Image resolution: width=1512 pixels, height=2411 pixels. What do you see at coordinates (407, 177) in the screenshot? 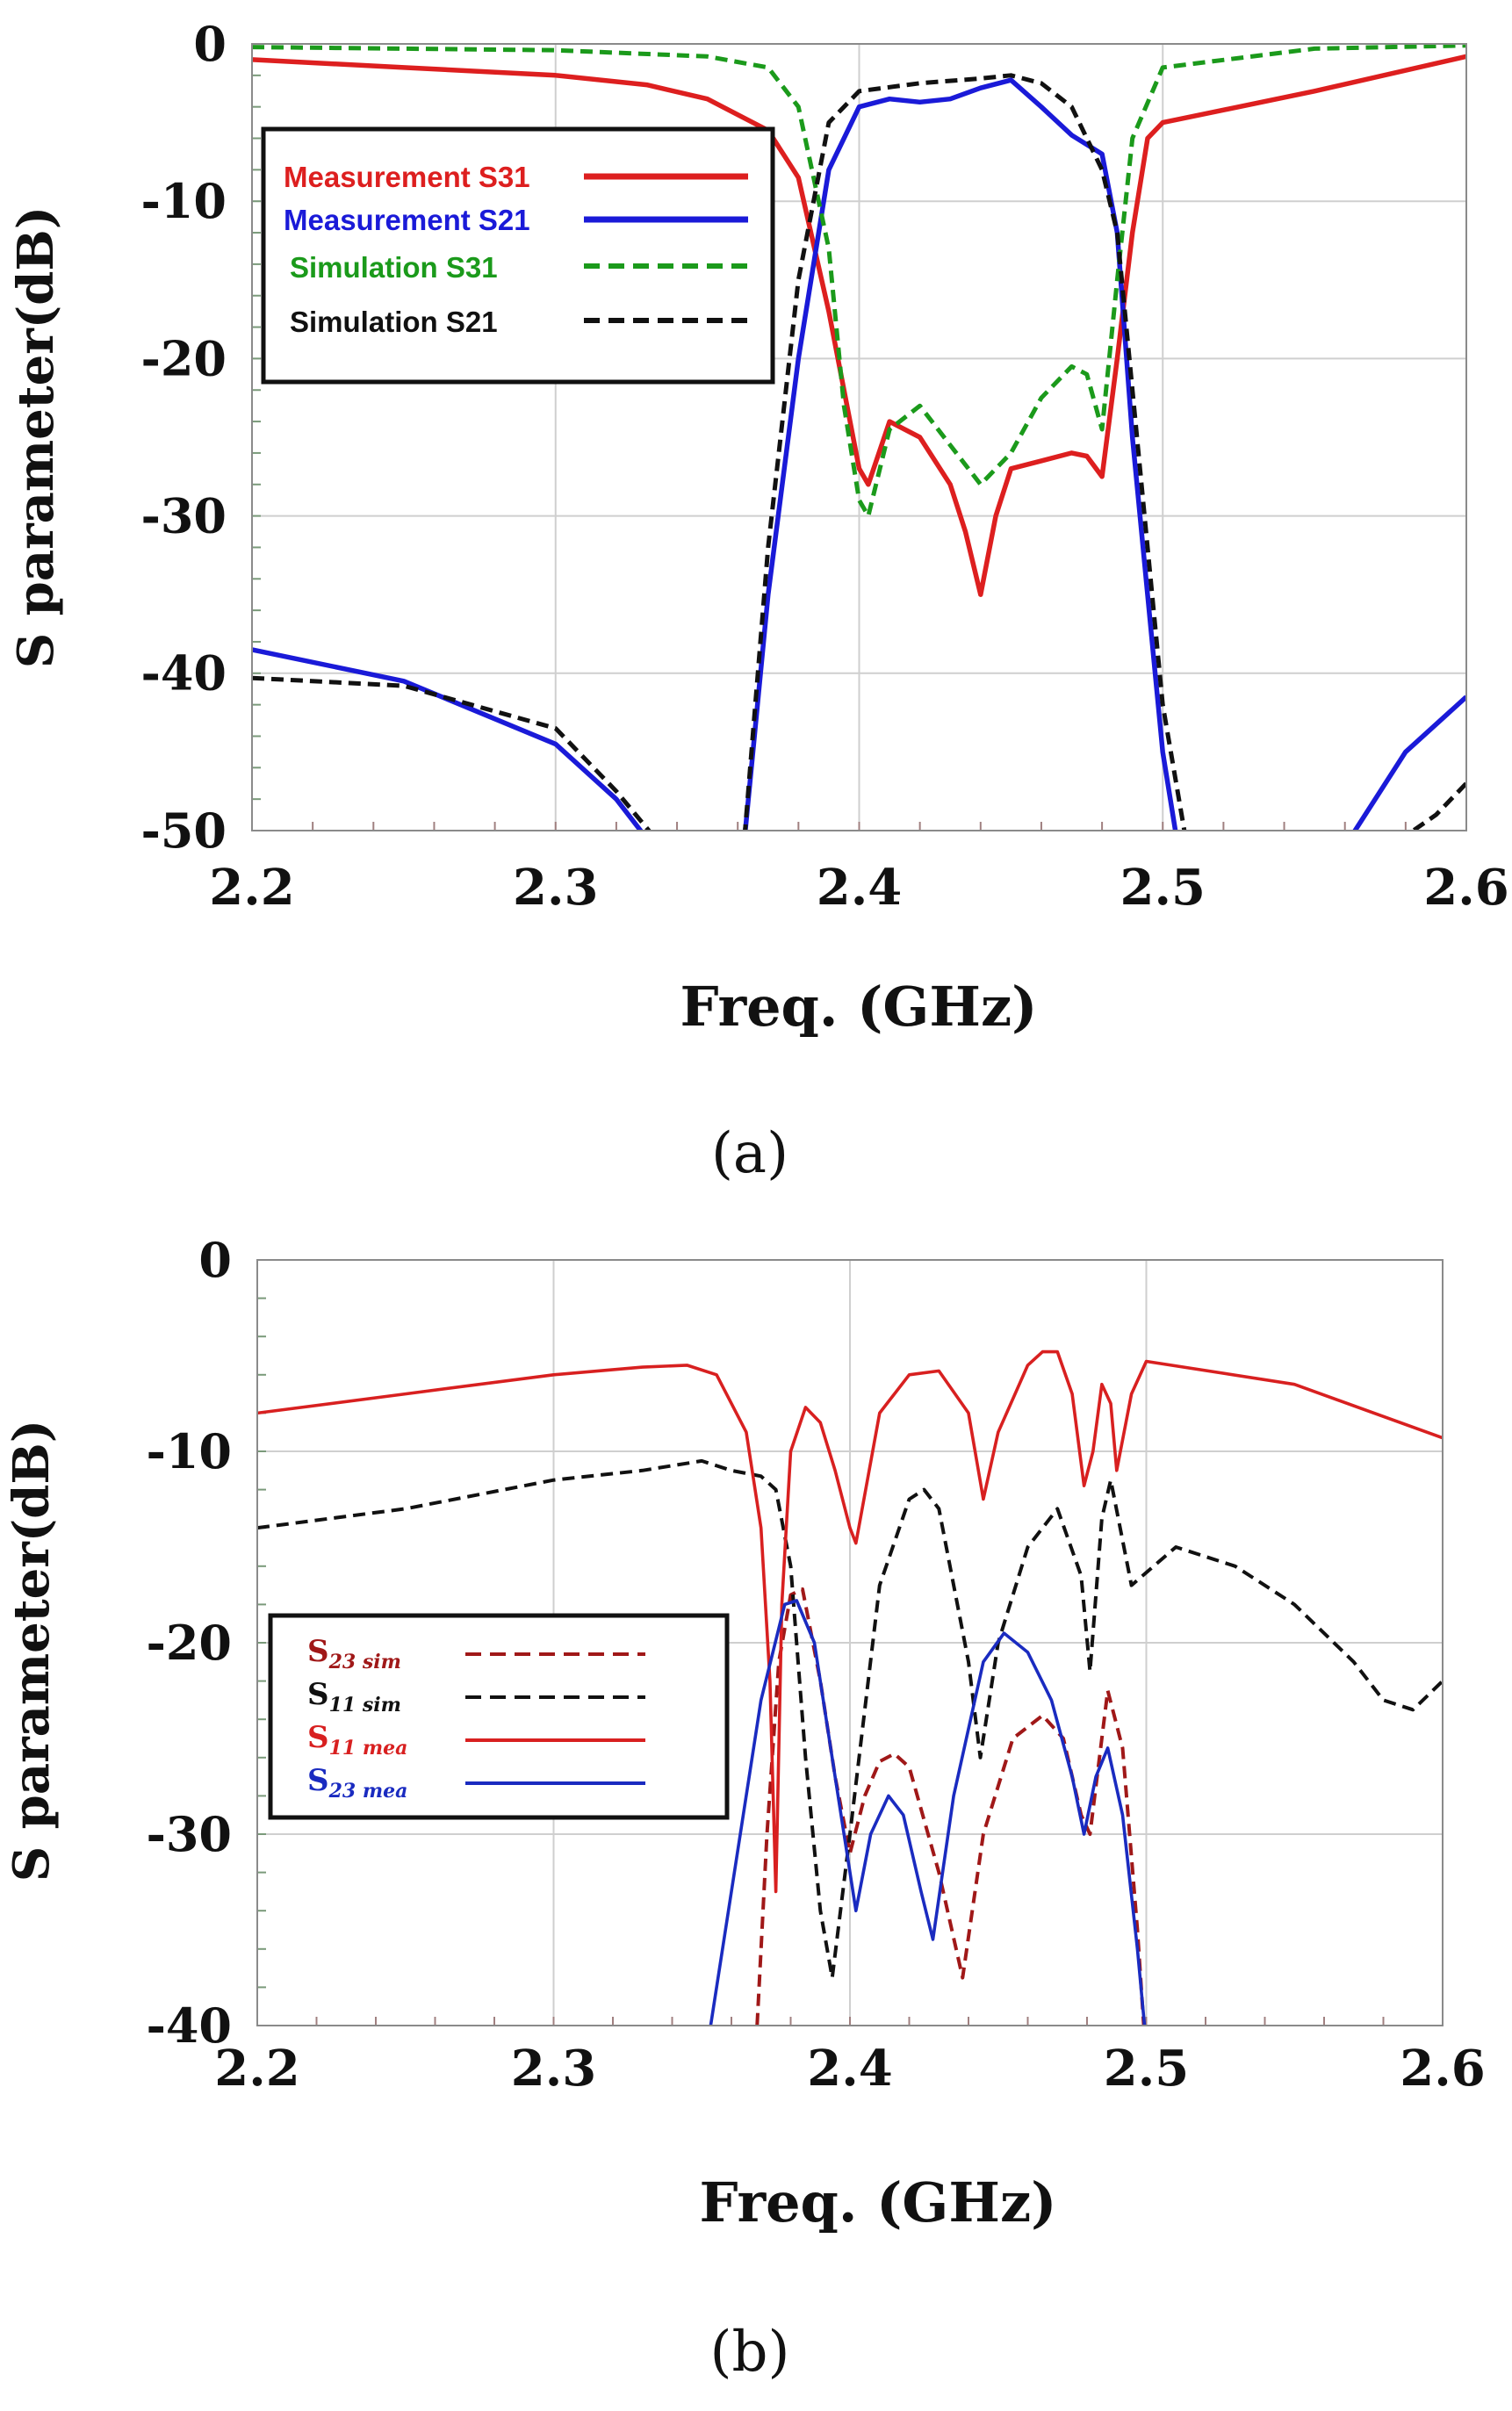
I see `legend-label-measurement-s31: Measurement S31` at bounding box center [407, 177].